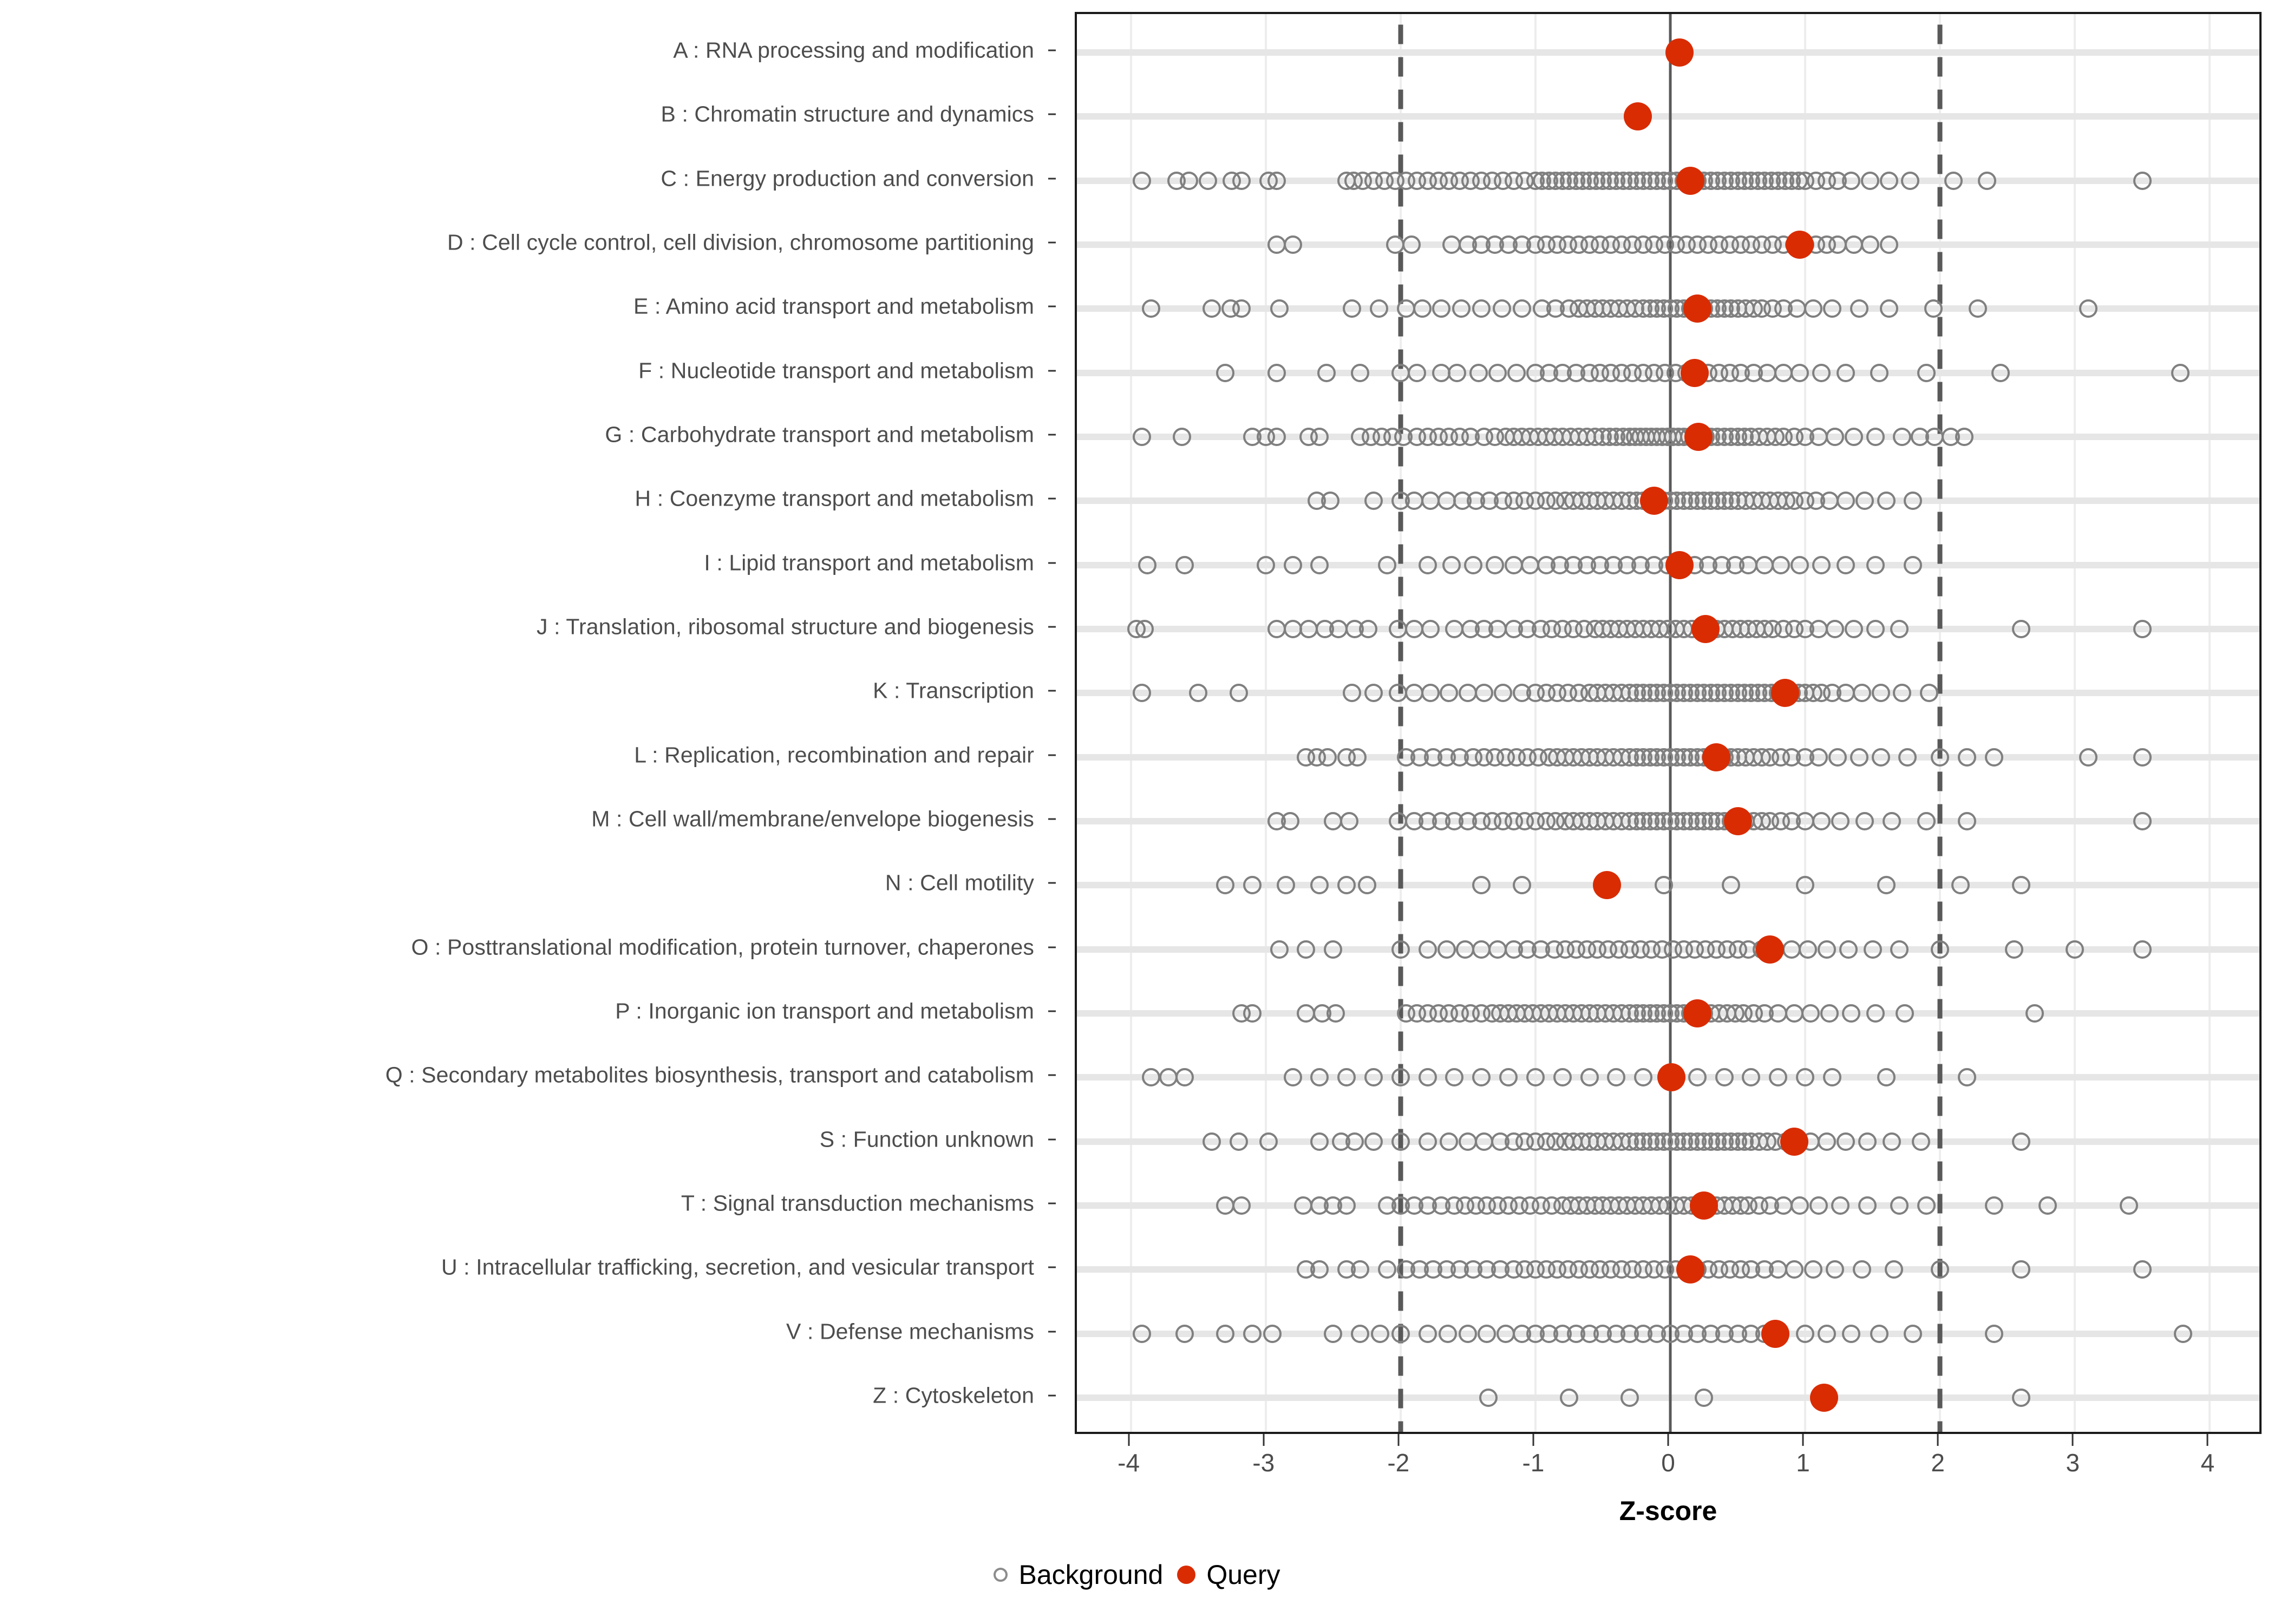  What do you see at coordinates (1243, 1575) in the screenshot?
I see `legend-label-query: Query` at bounding box center [1243, 1575].